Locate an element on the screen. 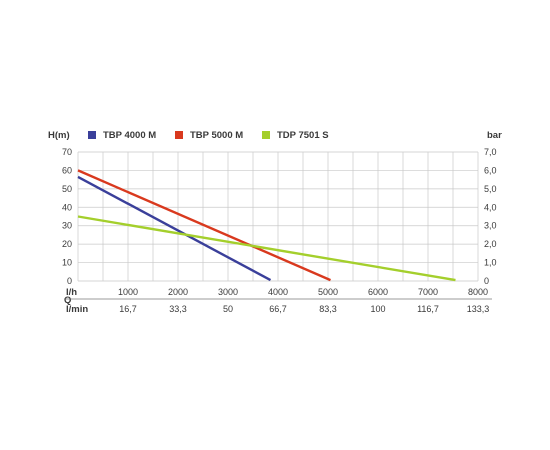 This screenshot has height=450, width=550. x-tick-primary: 3000 is located at coordinates (228, 292).